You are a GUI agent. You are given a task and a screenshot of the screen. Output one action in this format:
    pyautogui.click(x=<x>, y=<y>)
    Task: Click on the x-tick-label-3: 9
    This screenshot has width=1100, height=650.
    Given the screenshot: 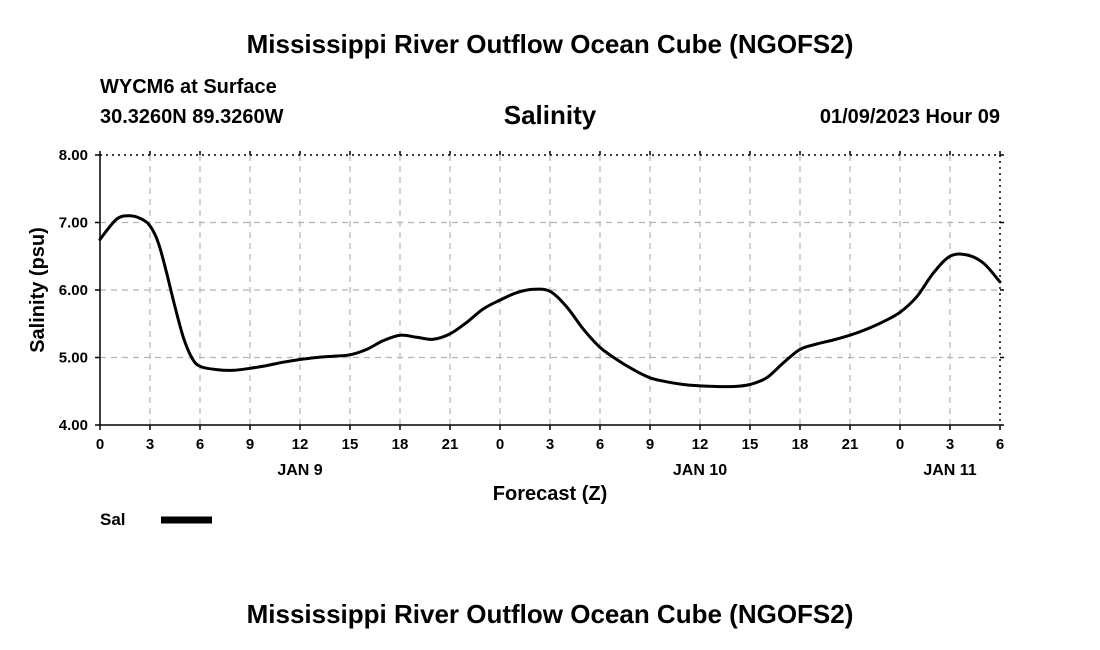 What is the action you would take?
    pyautogui.click(x=250, y=444)
    